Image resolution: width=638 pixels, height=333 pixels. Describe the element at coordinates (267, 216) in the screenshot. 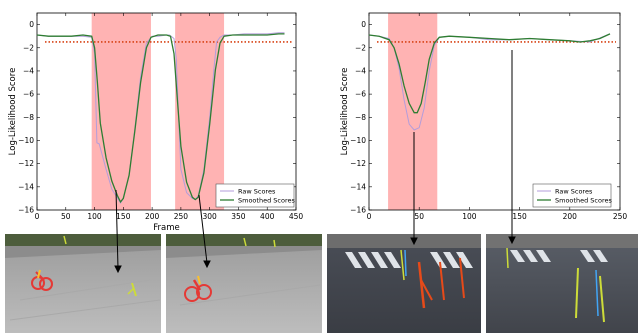

I see `x-tick-label: 400` at that location.